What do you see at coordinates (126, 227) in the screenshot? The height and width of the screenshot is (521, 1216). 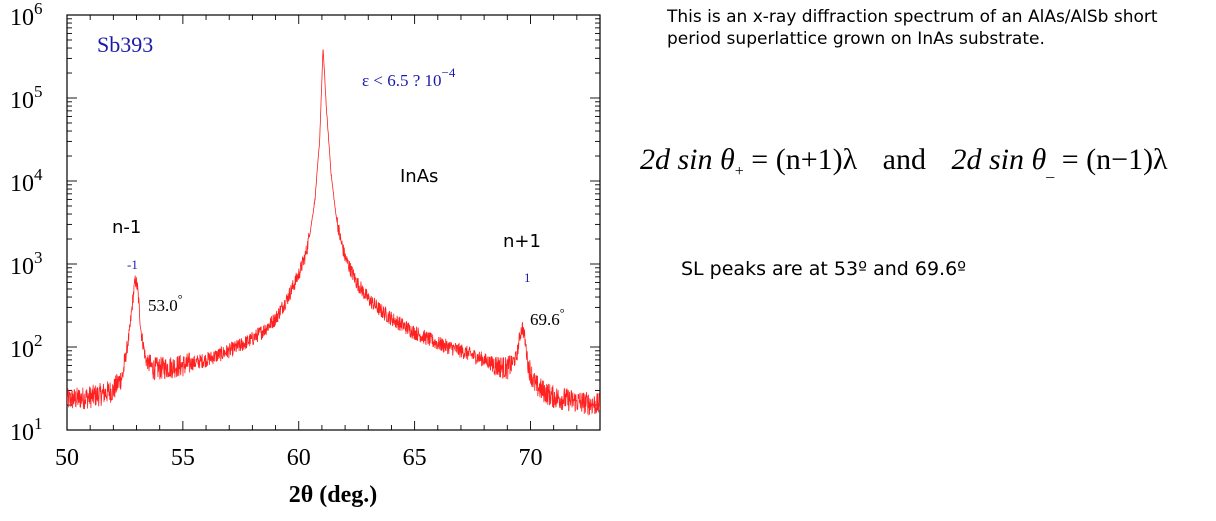 I see `order-label-minus: n-1` at bounding box center [126, 227].